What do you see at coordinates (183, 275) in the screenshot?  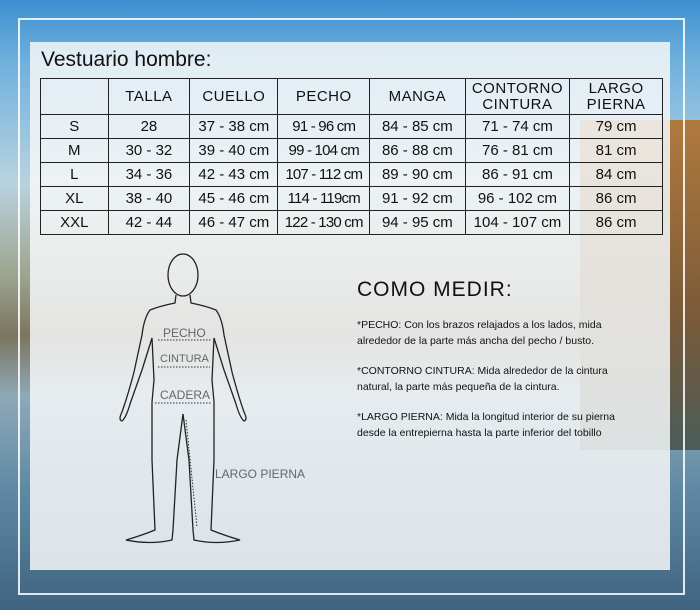 I see `head-outline` at bounding box center [183, 275].